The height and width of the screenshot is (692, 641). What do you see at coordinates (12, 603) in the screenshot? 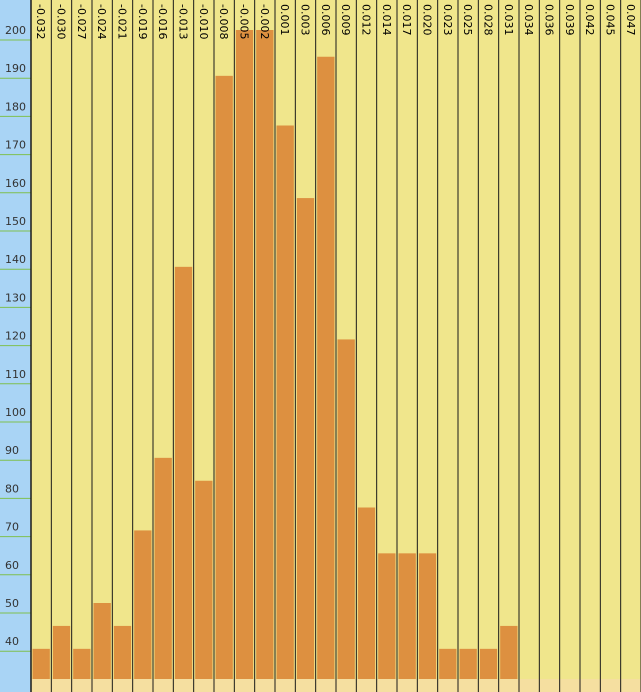
I see `y-tick-label: 50` at bounding box center [12, 603].